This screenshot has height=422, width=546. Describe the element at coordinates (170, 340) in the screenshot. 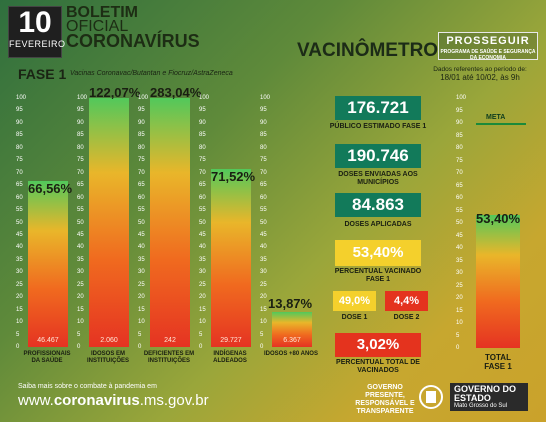

I see `bar-count: 242` at that location.